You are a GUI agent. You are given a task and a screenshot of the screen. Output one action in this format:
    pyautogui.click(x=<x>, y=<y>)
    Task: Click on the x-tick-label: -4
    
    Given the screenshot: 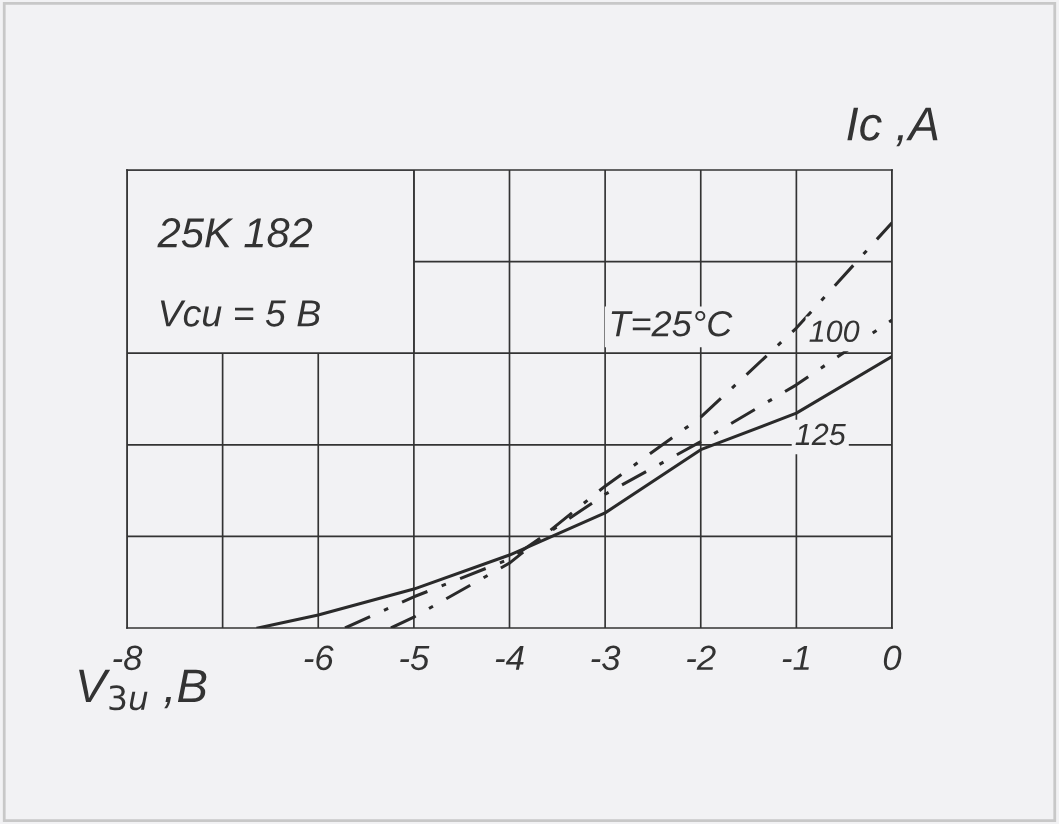 What is the action you would take?
    pyautogui.click(x=509, y=657)
    